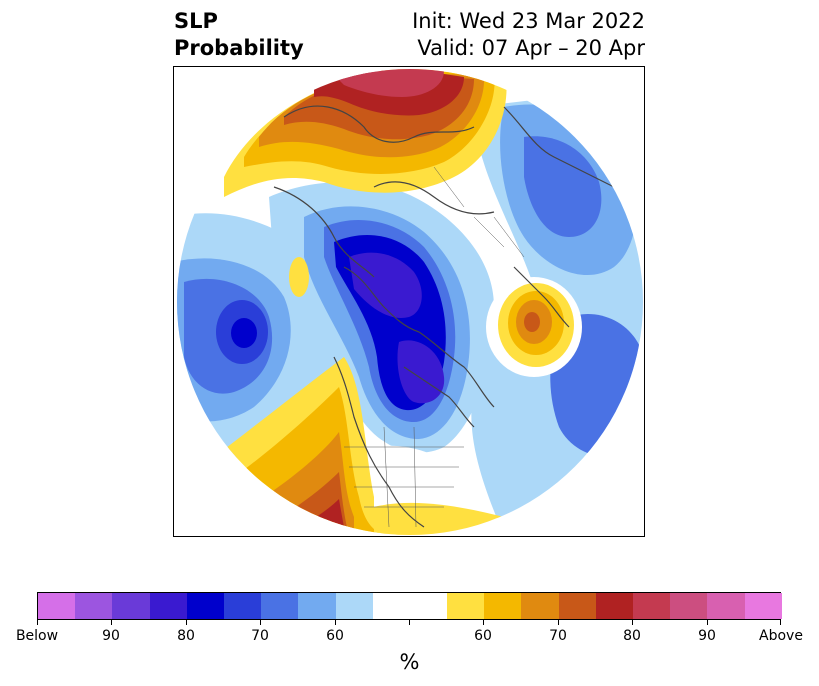 This screenshot has height=686, width=819. I want to click on title-type: Probability, so click(239, 48).